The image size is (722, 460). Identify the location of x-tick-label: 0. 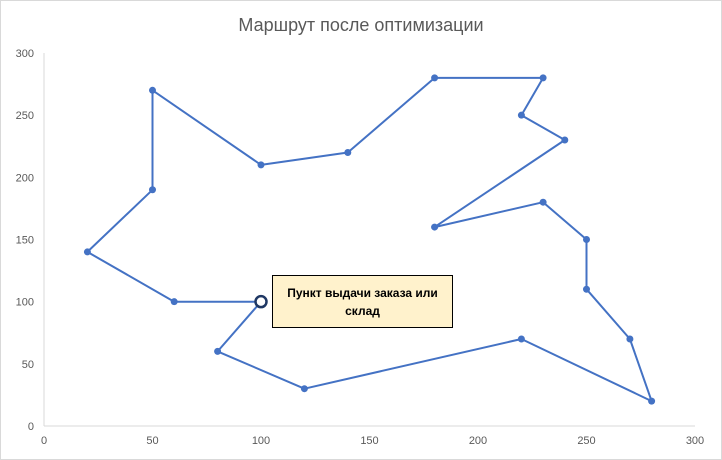
(44, 441).